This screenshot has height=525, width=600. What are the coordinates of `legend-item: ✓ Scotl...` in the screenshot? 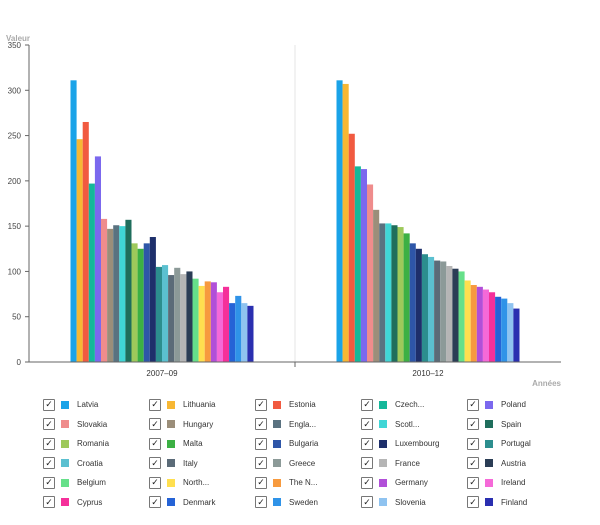 It's located at (414, 425).